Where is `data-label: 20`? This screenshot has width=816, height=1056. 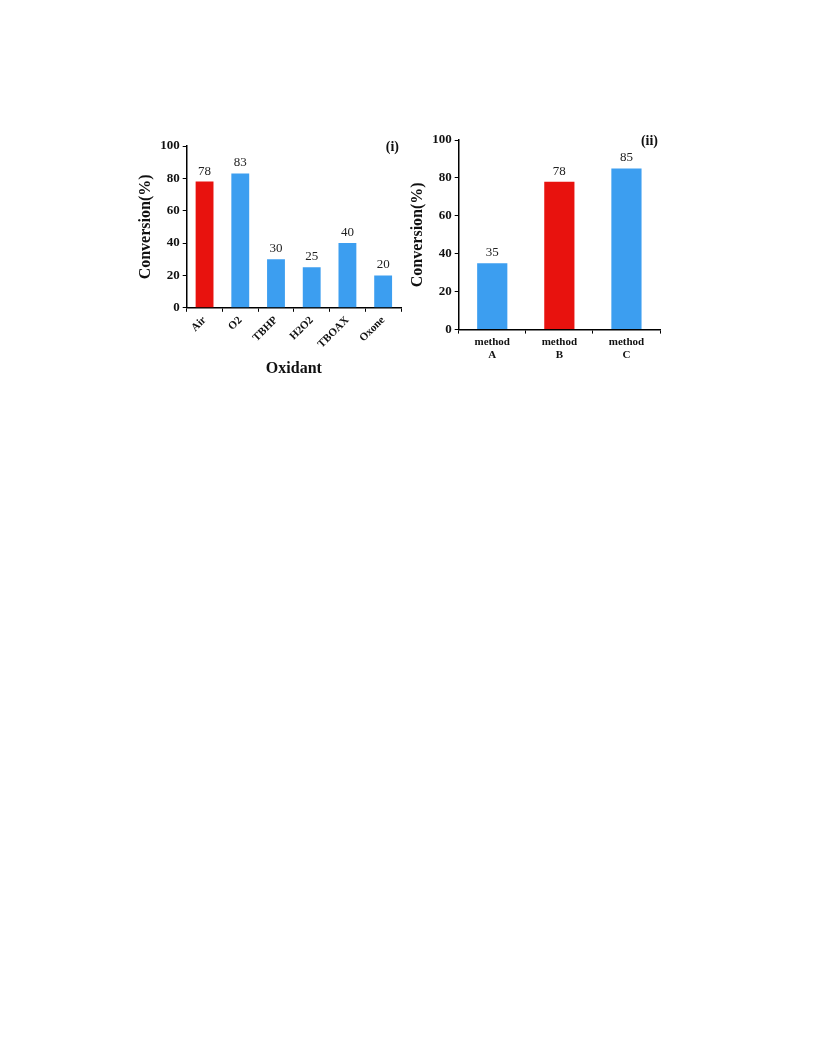
data-label: 20 is located at coordinates (383, 264).